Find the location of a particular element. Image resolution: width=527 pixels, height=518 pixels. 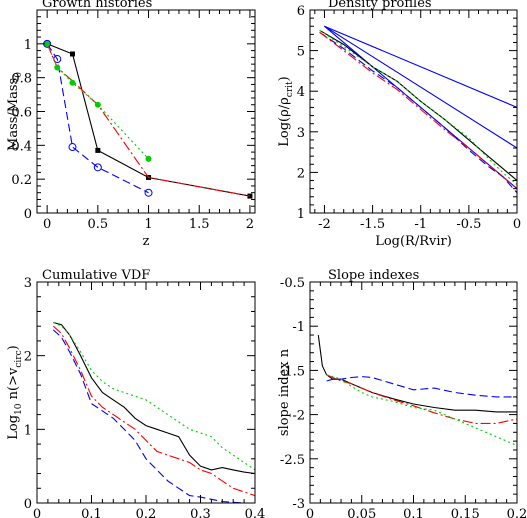

x-tick-label: -1 is located at coordinates (420, 224).